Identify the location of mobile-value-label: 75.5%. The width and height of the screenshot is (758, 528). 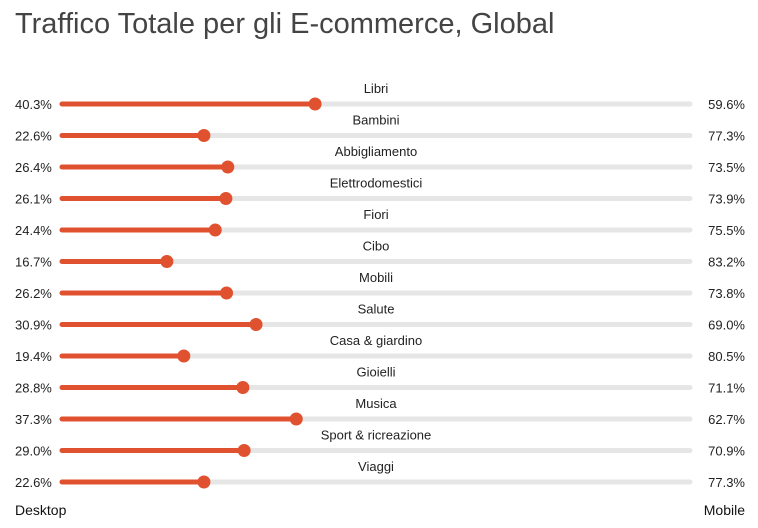
(726, 230).